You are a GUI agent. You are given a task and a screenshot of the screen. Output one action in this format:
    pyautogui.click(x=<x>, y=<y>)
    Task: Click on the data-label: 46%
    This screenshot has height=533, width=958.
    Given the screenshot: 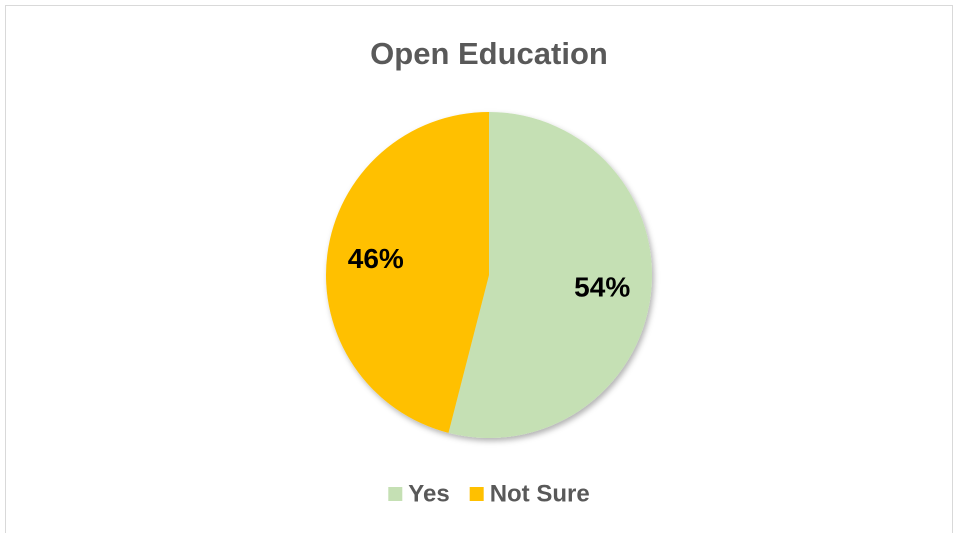 What is the action you would take?
    pyautogui.click(x=376, y=258)
    